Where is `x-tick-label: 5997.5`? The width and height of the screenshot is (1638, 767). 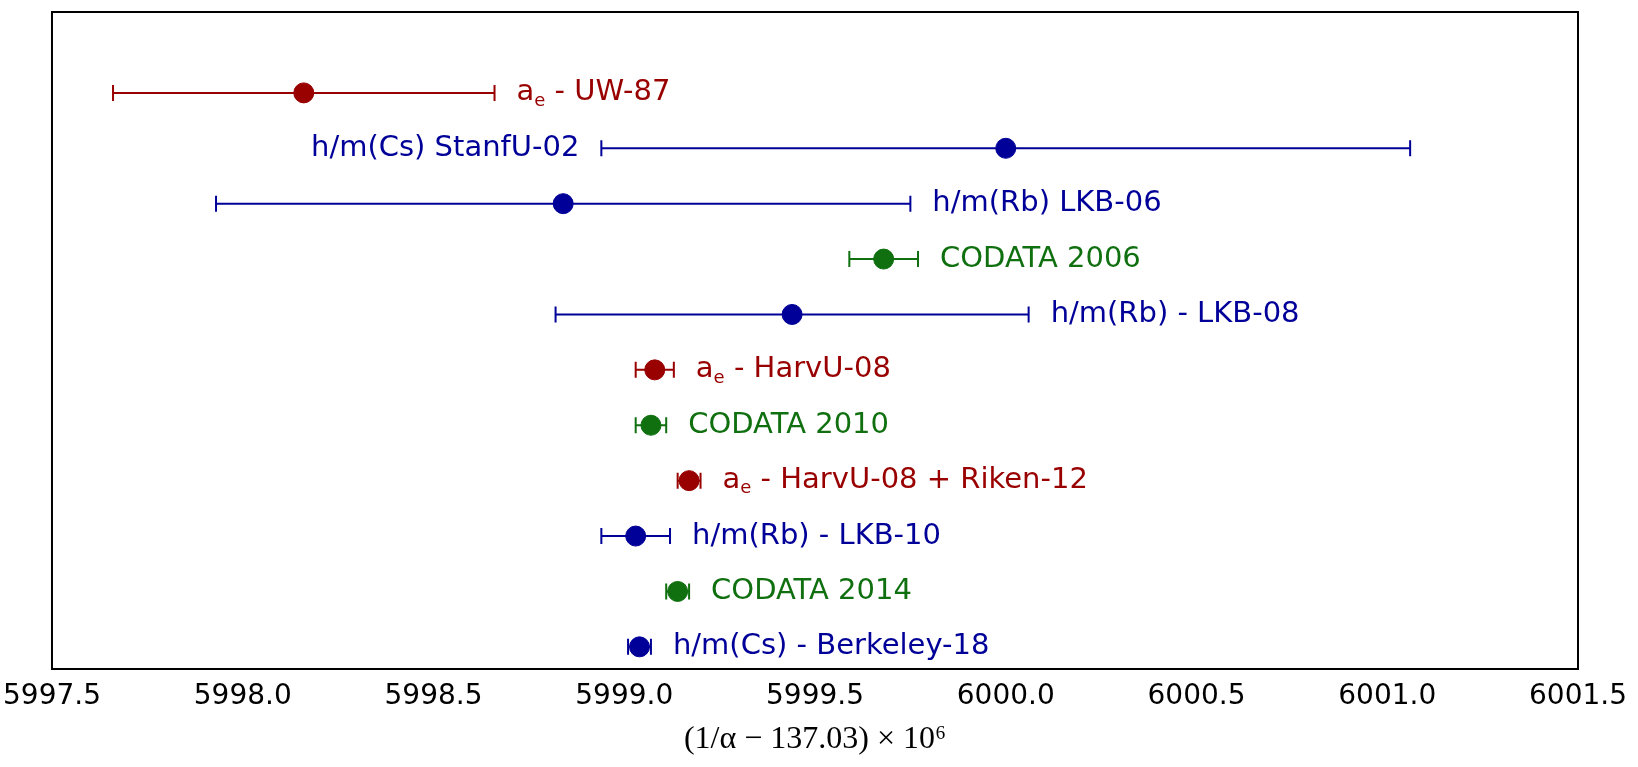 x-tick-label: 5997.5 is located at coordinates (51, 695).